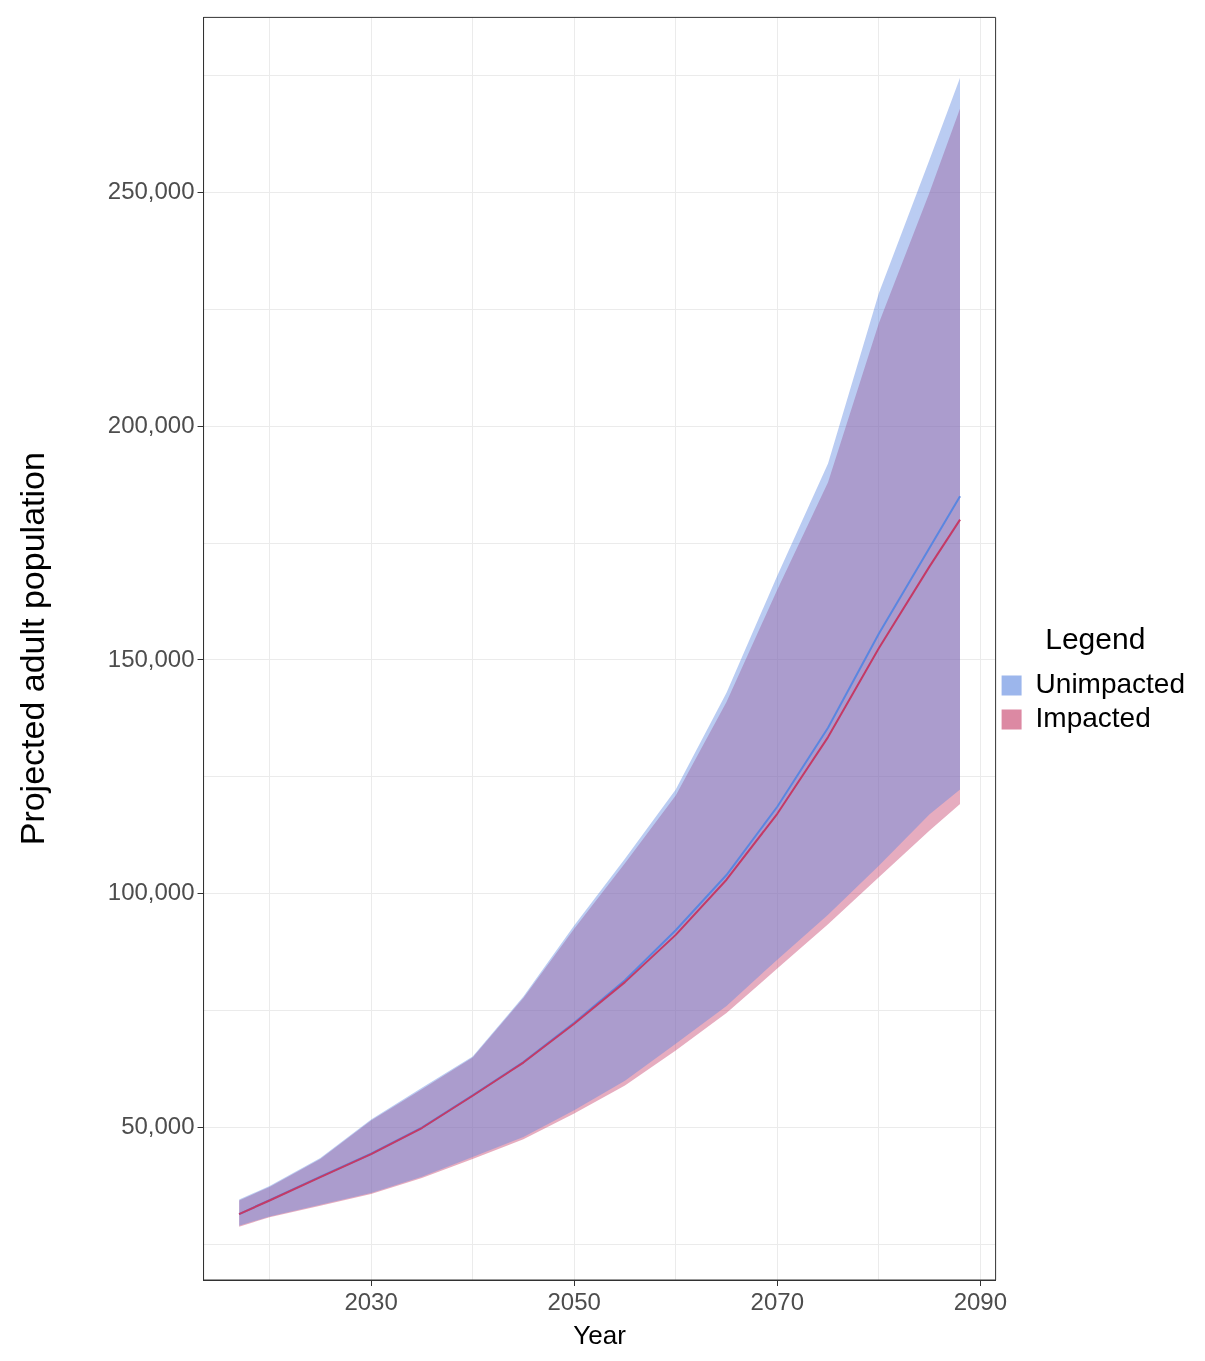 The height and width of the screenshot is (1361, 1205). What do you see at coordinates (980, 1302) in the screenshot?
I see `x-tick-label: 2090` at bounding box center [980, 1302].